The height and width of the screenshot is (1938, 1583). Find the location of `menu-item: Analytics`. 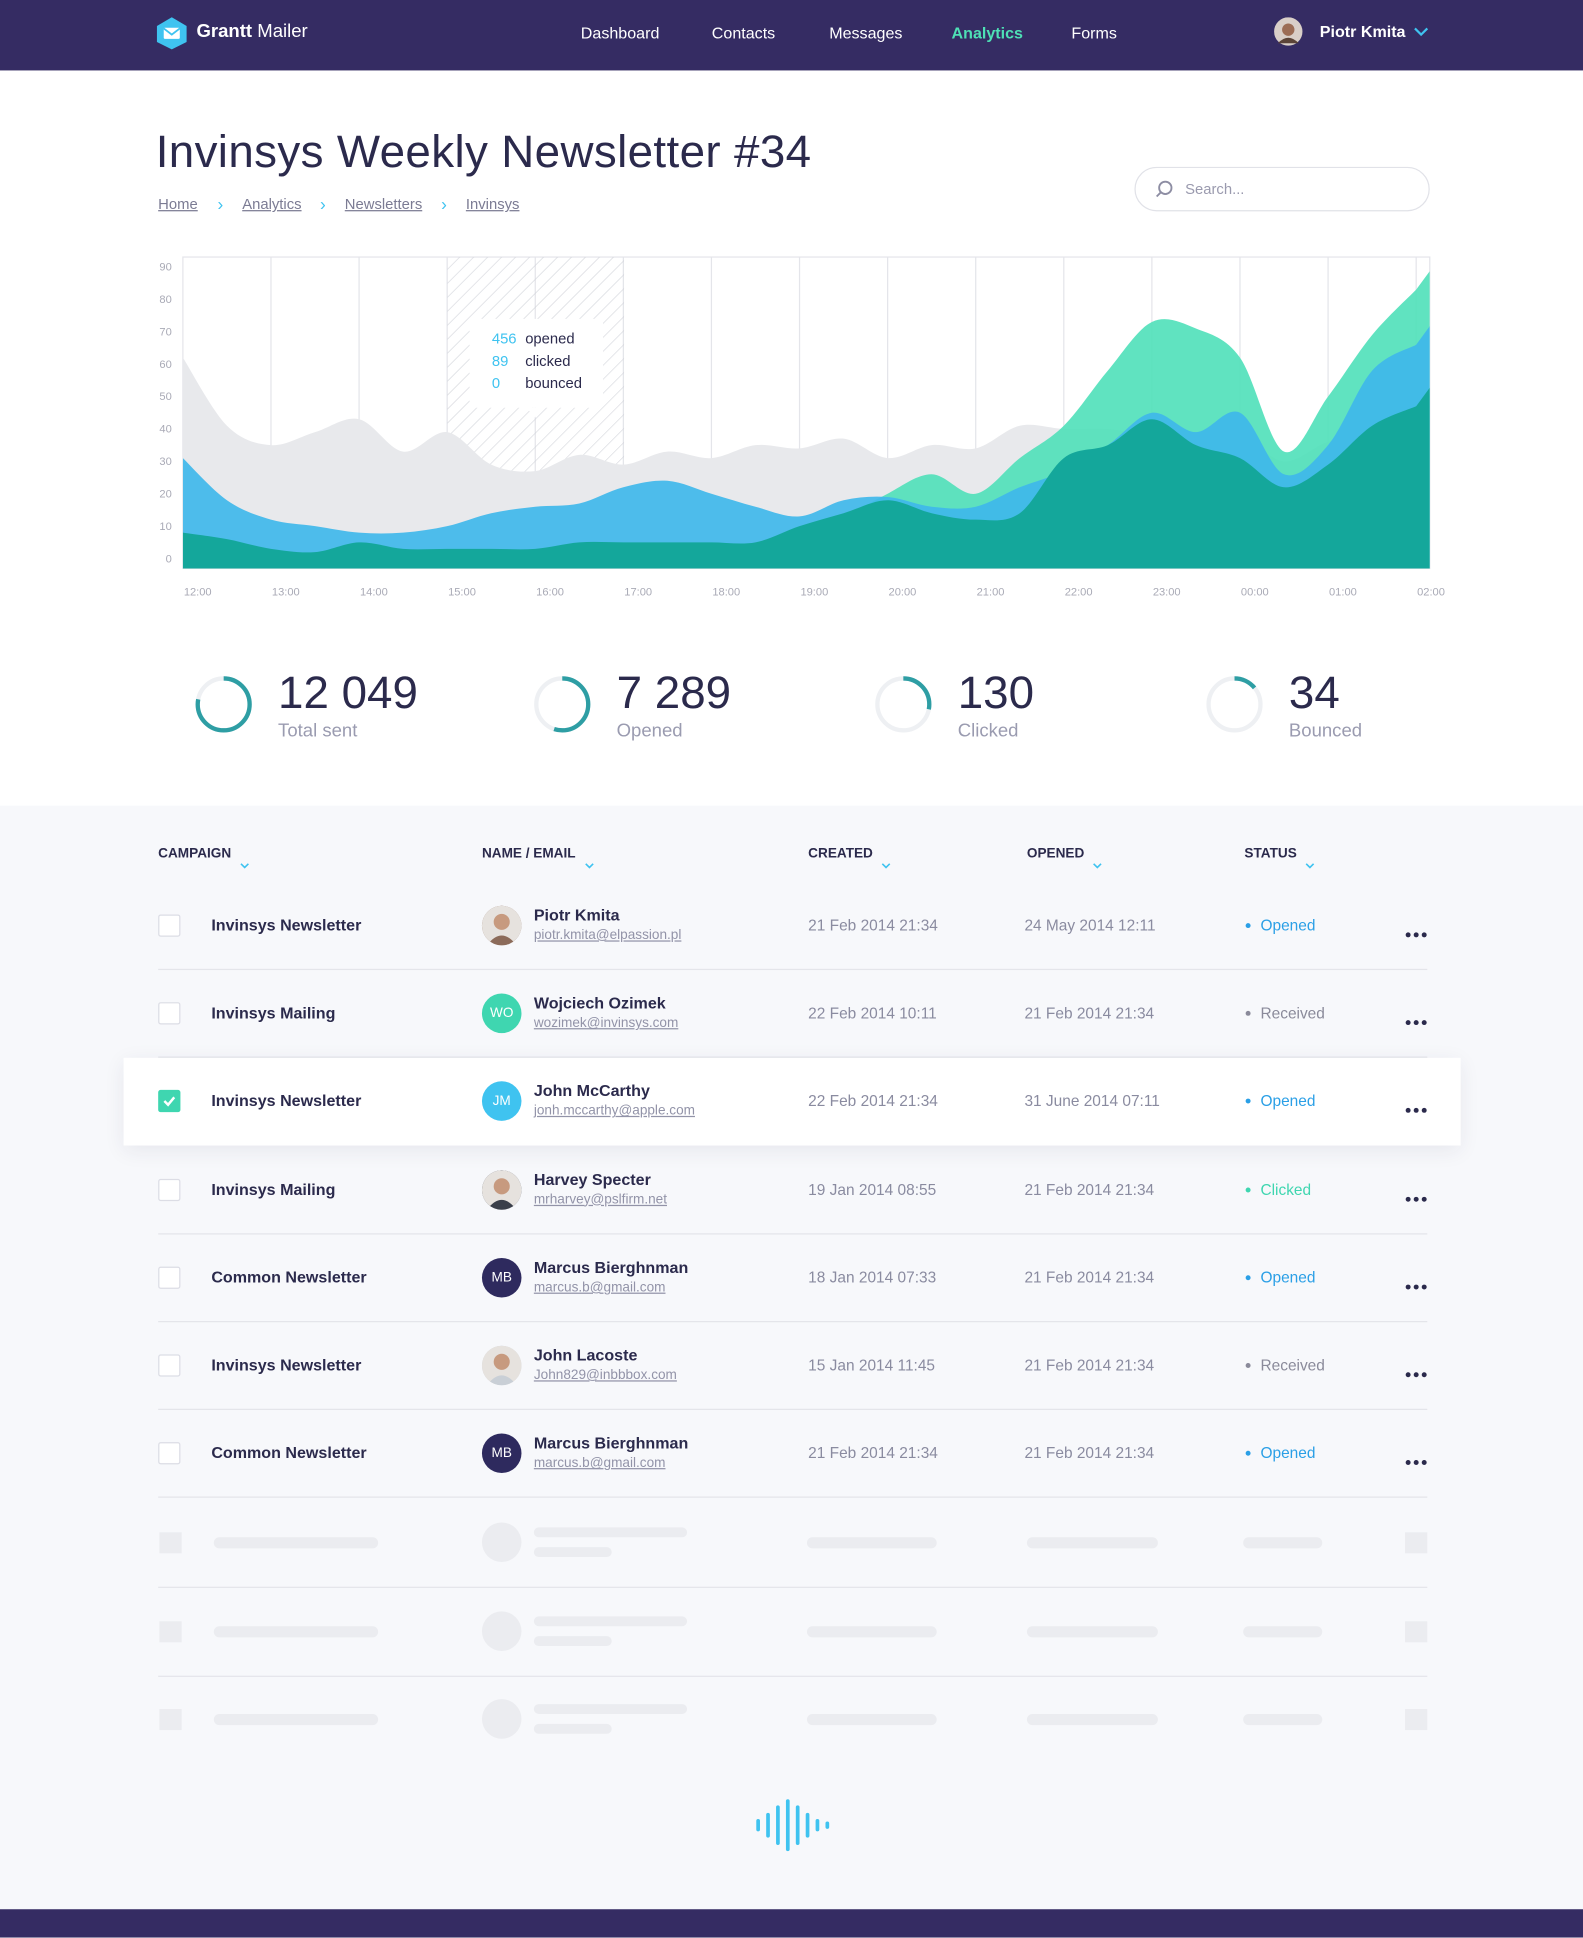

menu-item: Analytics is located at coordinates (987, 33).